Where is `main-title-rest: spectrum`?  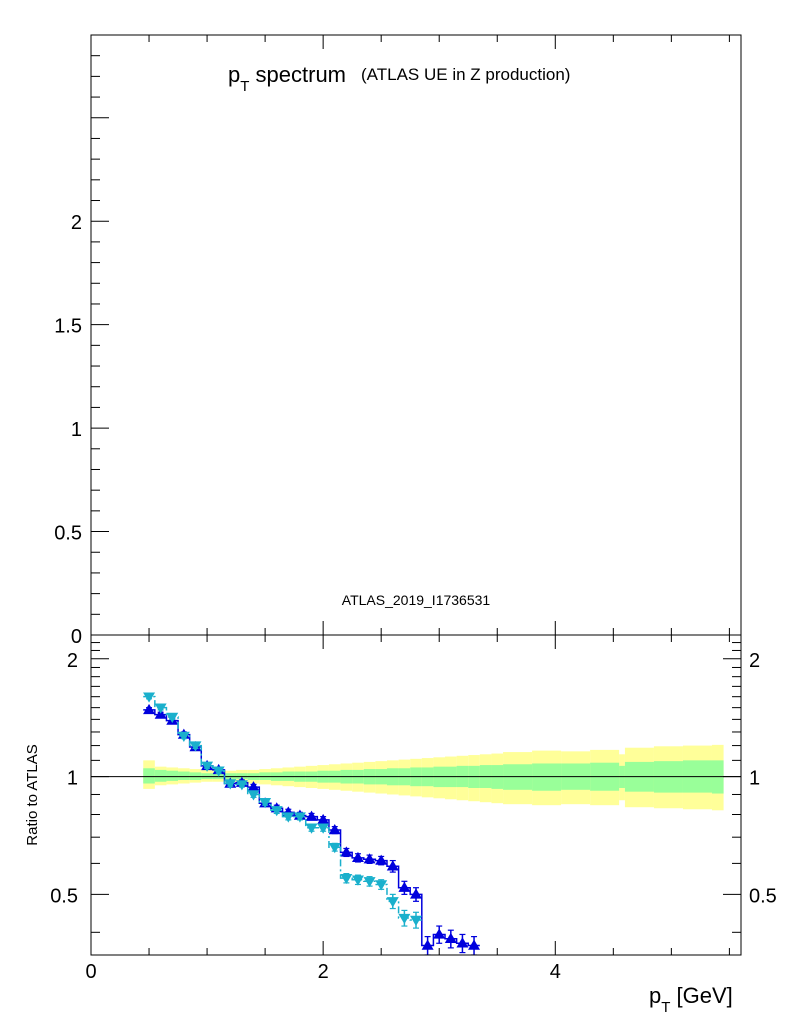 main-title-rest: spectrum is located at coordinates (297, 74).